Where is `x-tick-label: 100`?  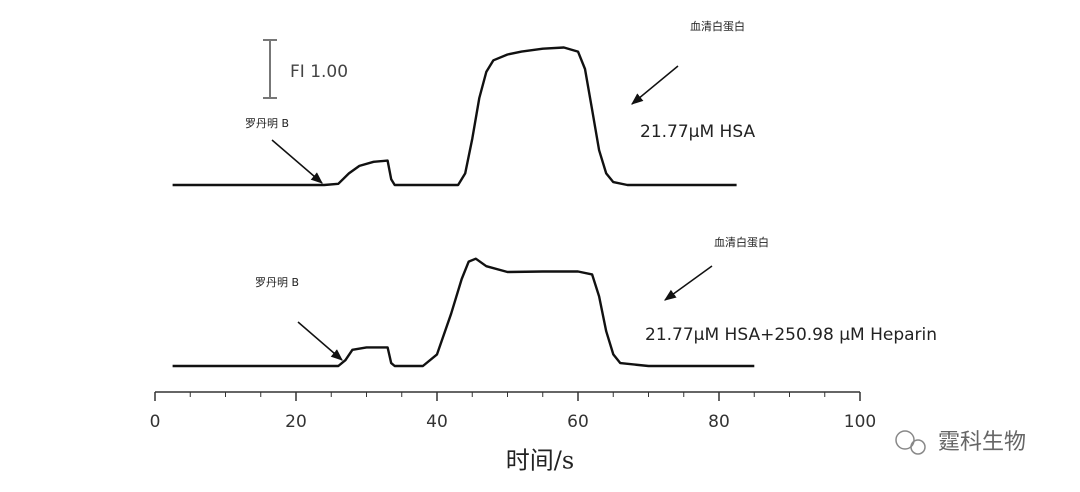
x-tick-label: 100 is located at coordinates (860, 422).